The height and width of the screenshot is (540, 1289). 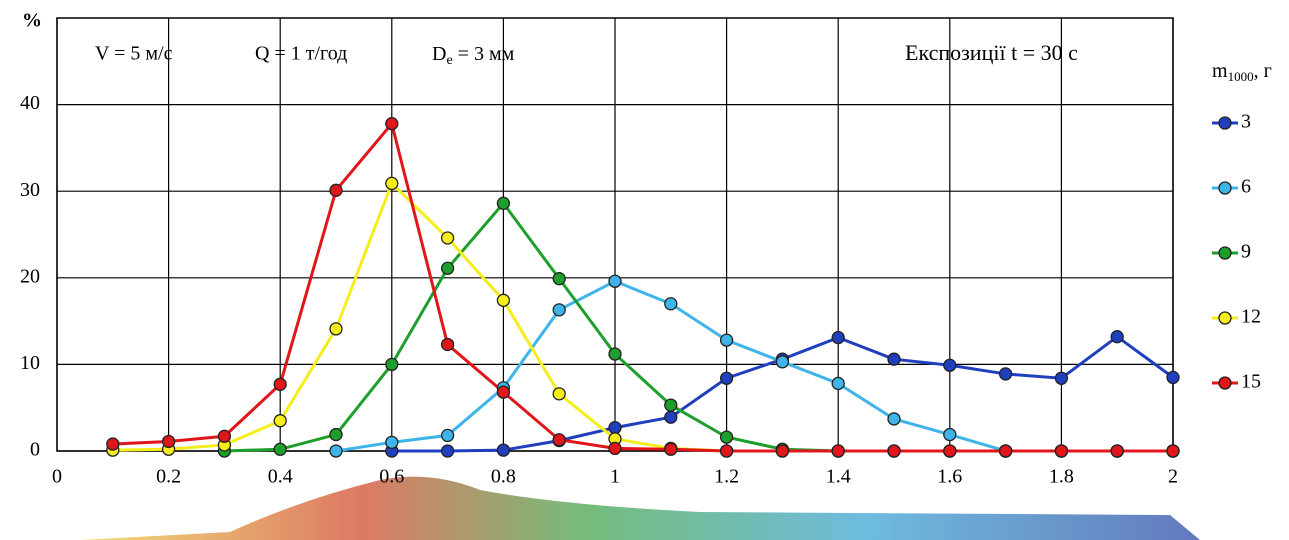 I want to click on x-tick-label: 0.6, so click(x=391, y=477).